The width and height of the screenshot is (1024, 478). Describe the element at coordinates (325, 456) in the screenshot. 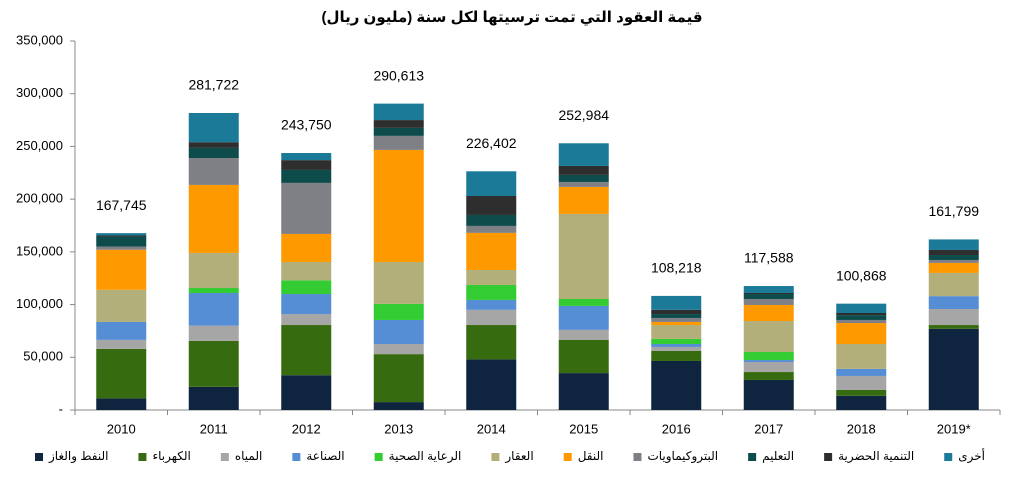

I see `legend-label: الصناعة` at that location.